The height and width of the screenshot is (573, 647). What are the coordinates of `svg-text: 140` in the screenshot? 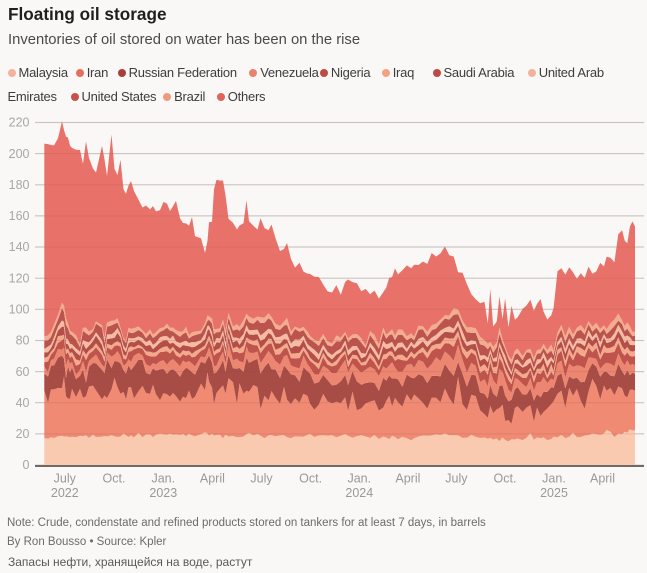 It's located at (19, 247).